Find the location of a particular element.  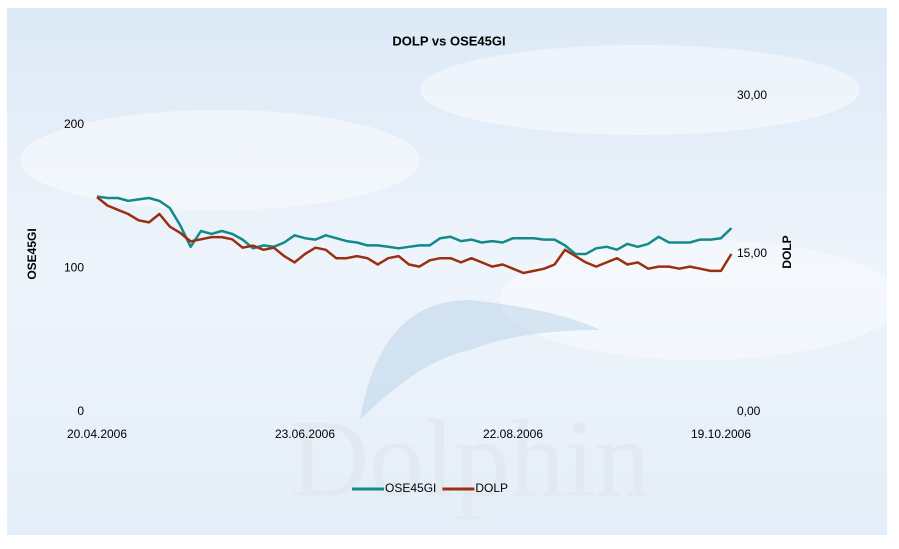

y2-tick-label: 0,00 is located at coordinates (749, 411).